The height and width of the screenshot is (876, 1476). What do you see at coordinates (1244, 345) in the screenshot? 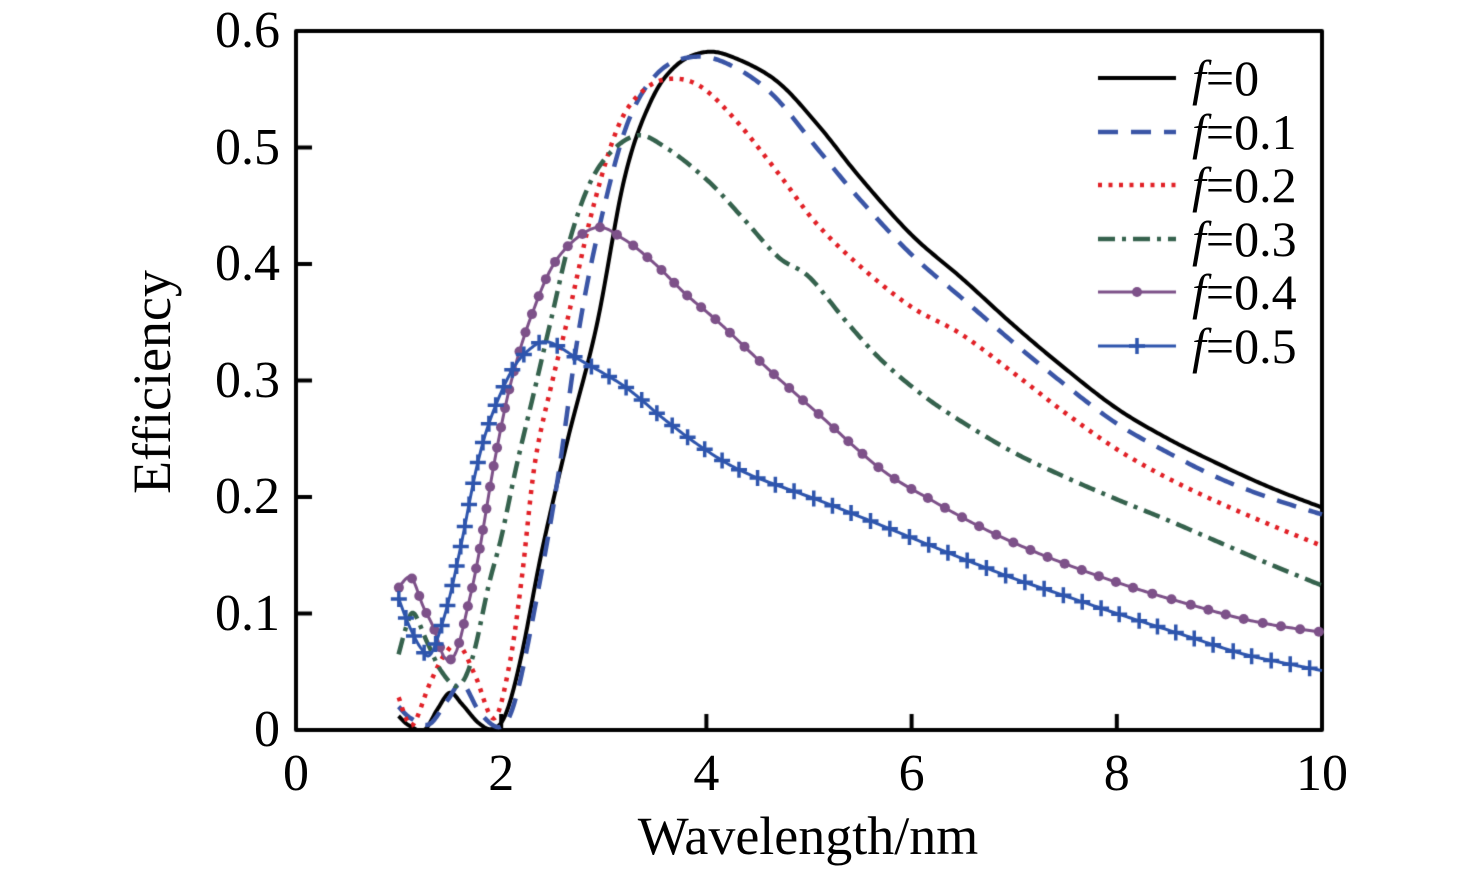
I see `legend-label: f=0.5` at bounding box center [1244, 345].